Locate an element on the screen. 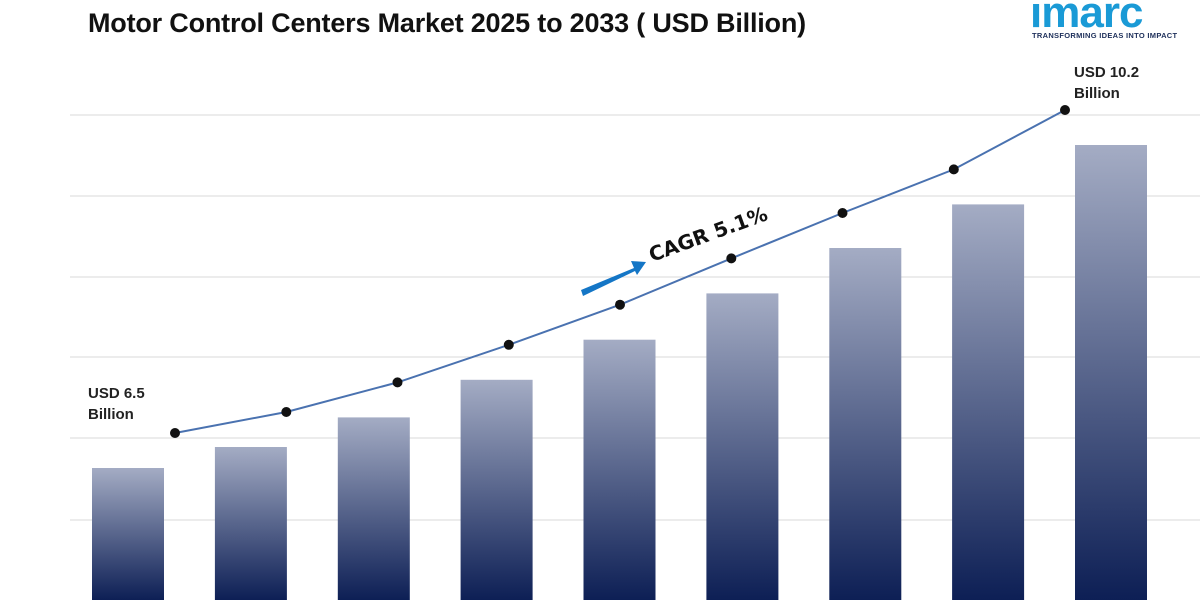  cagr-arrow-icon is located at coordinates (613, 278).